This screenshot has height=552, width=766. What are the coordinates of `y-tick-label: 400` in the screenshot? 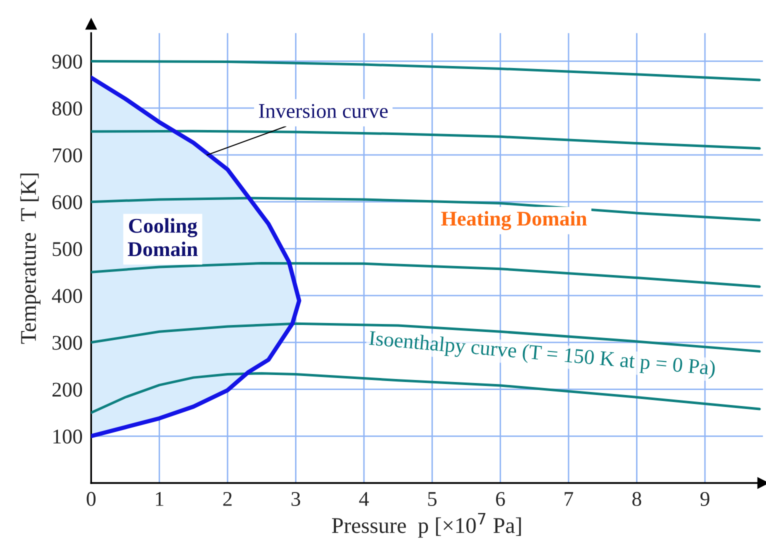 It's located at (67, 295).